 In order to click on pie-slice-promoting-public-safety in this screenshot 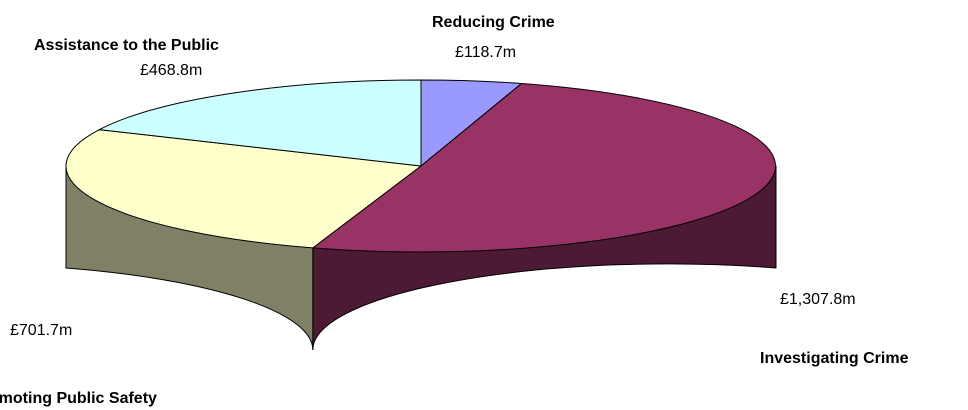, I will do `click(244, 189)`.